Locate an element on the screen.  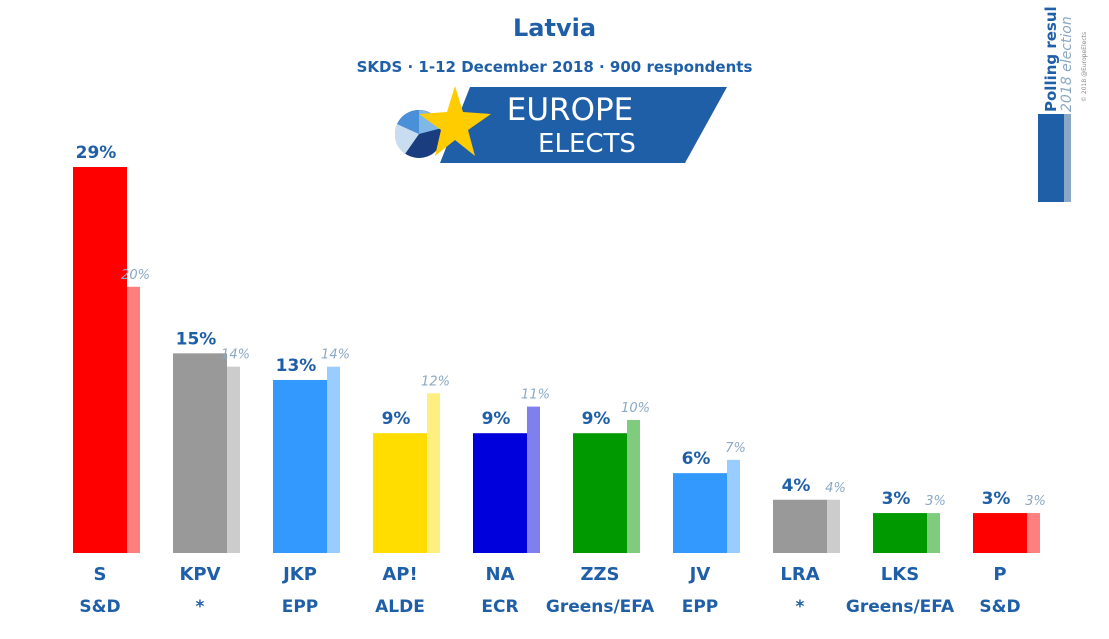
value-label-9: 3% is located at coordinates (996, 499).